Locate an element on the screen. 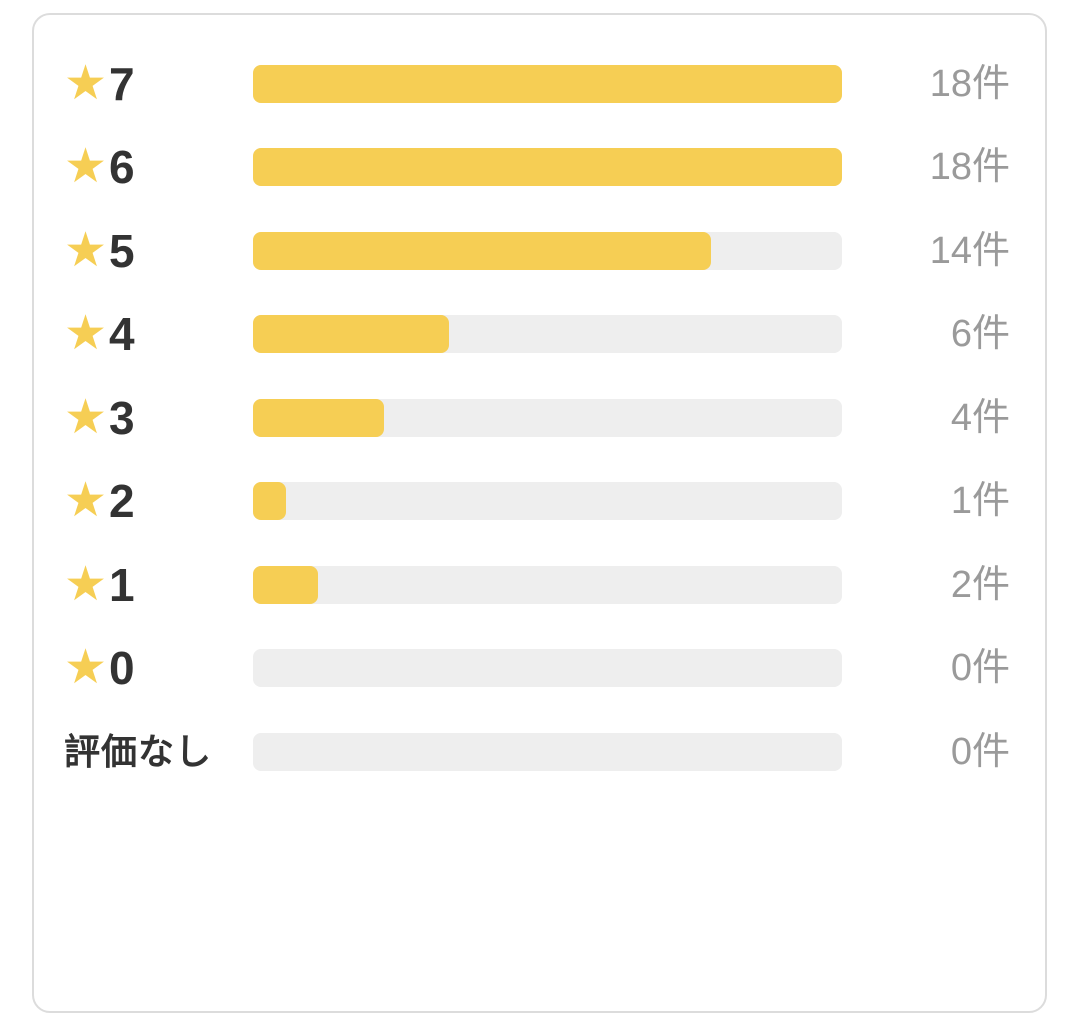  rating-value-label: 2 is located at coordinates (122, 501).